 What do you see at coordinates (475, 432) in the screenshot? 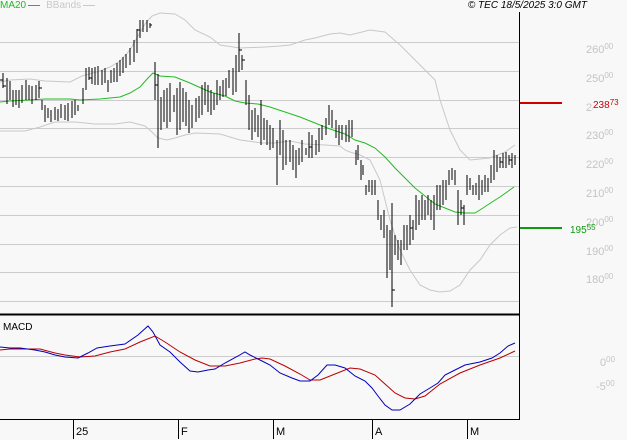
I see `x-label-may: M` at bounding box center [475, 432].